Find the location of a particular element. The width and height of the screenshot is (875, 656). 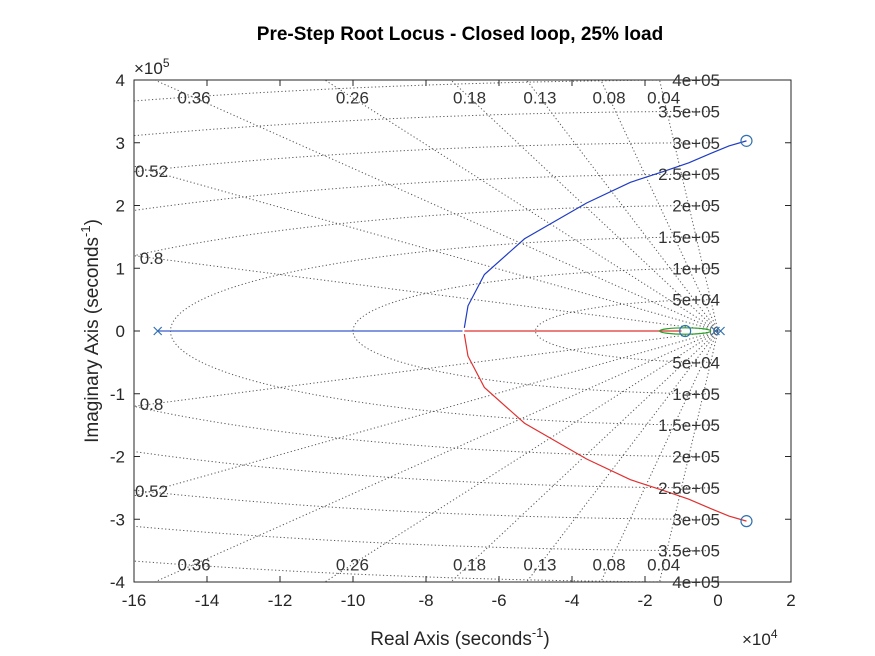

x-axis-label-close: ) is located at coordinates (546, 639).